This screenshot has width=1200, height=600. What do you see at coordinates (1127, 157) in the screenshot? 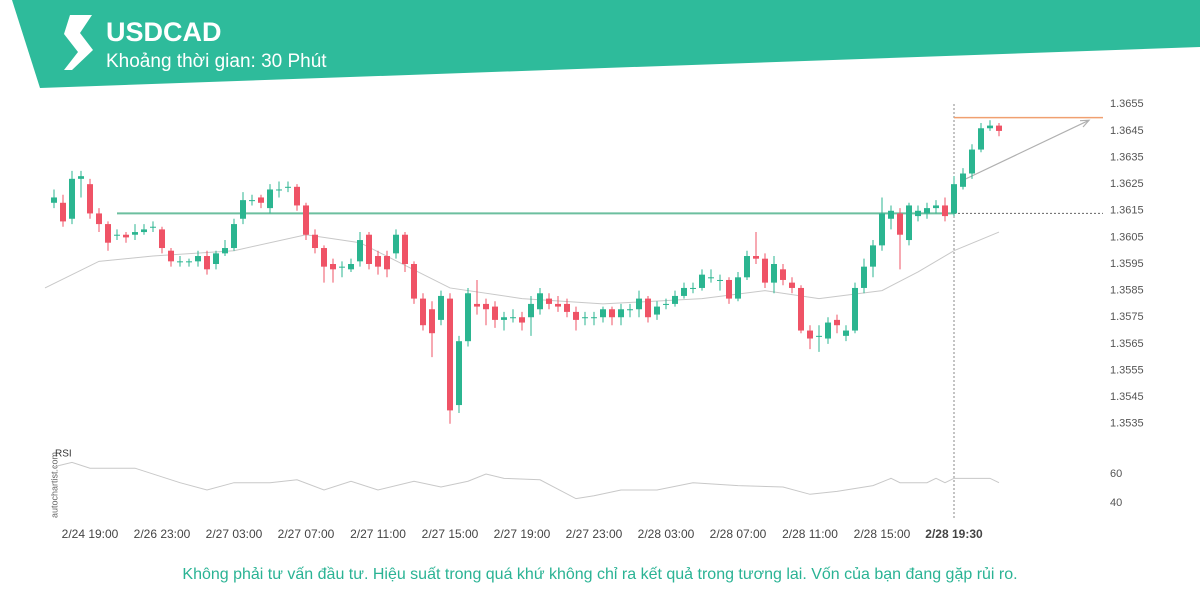
I see `y-tick-label: 1.3635` at bounding box center [1127, 157].